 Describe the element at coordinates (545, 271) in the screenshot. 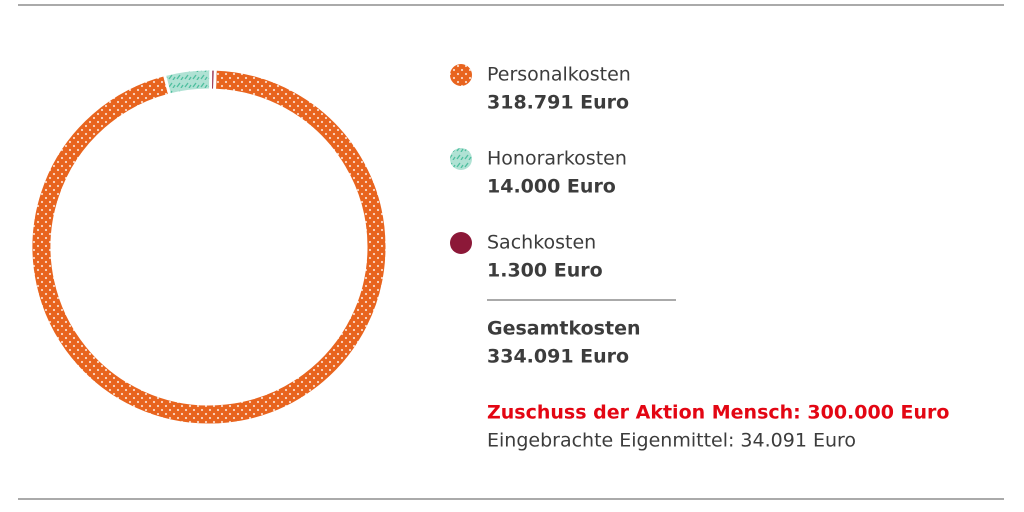

I see `legend-value: 1.300 Euro` at that location.